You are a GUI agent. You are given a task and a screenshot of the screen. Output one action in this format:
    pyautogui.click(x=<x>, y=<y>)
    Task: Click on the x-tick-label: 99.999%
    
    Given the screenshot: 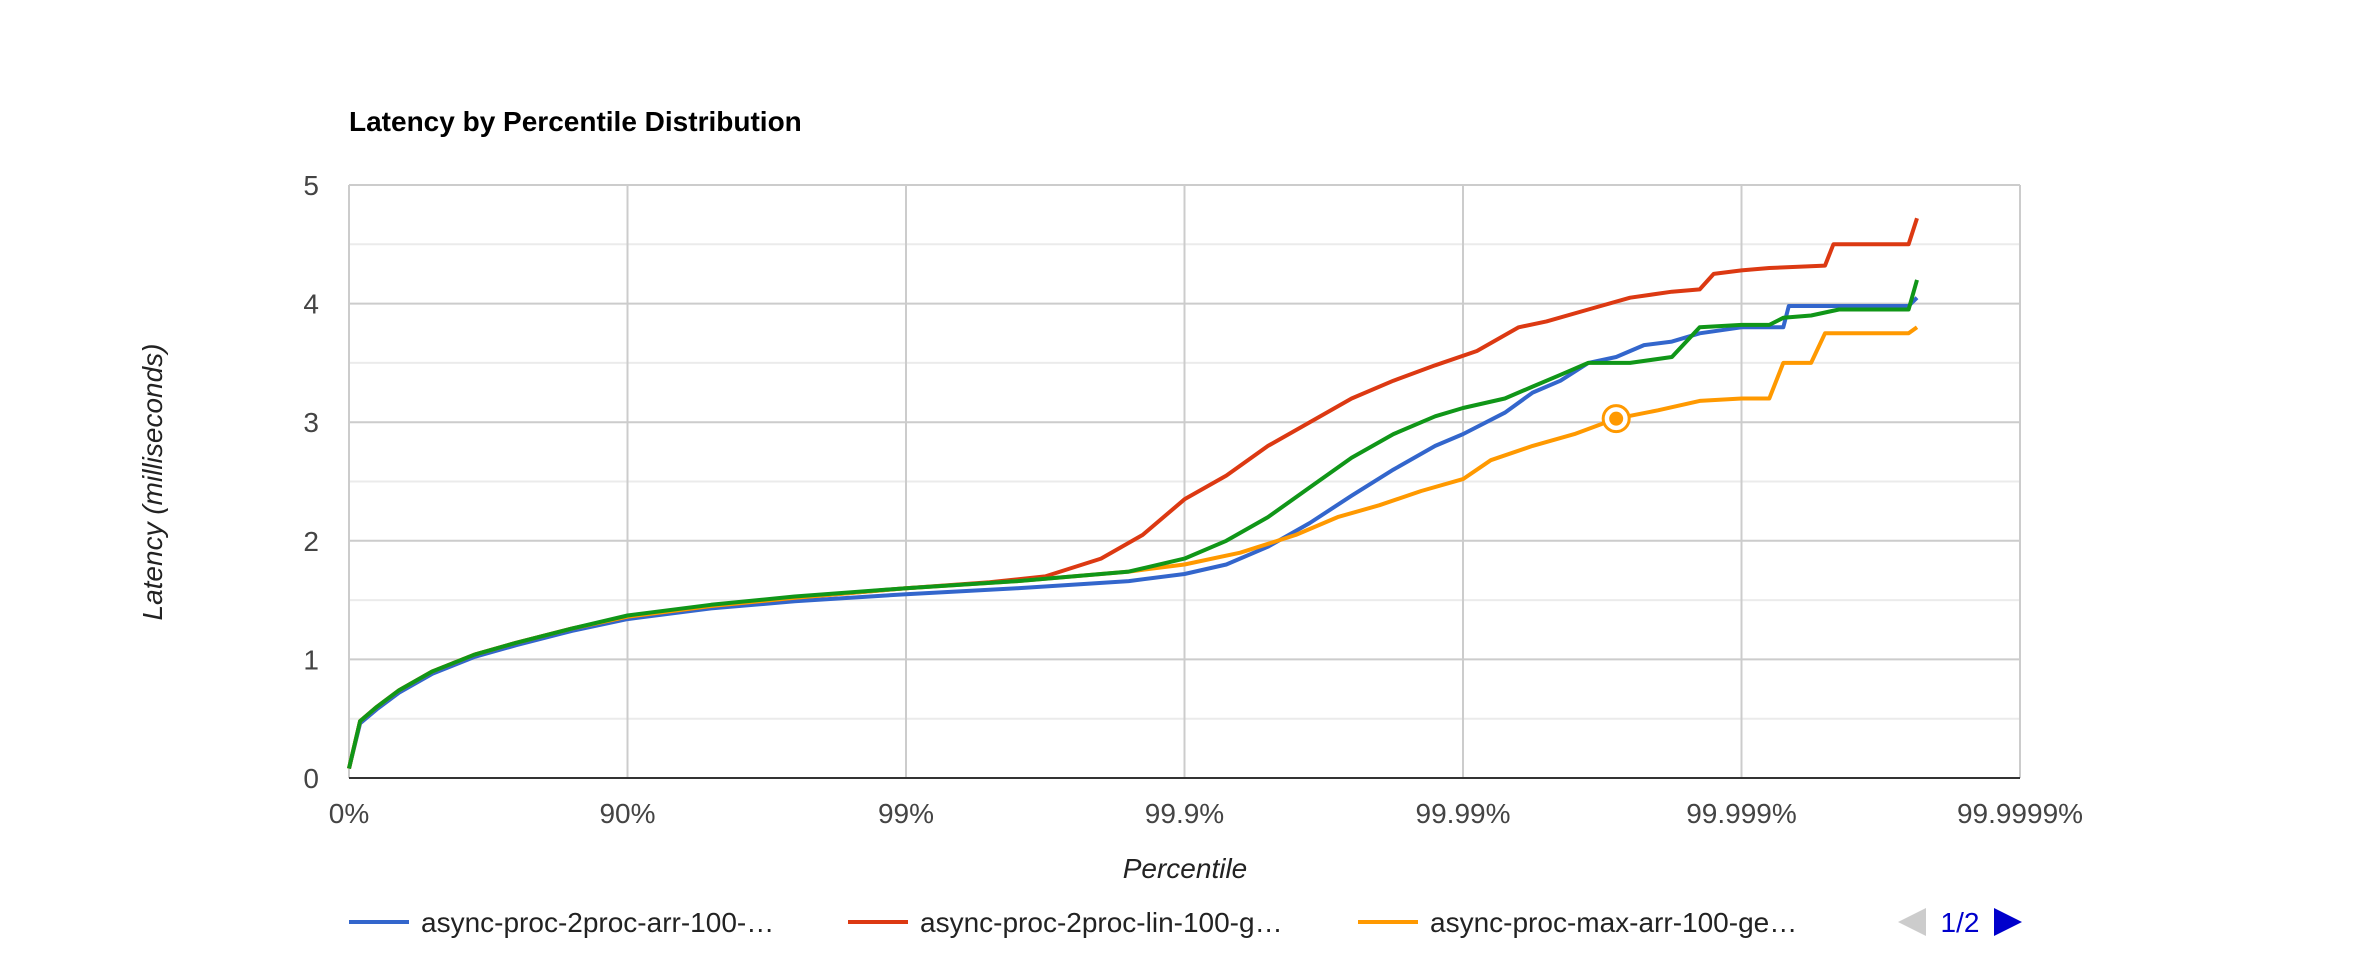 What is the action you would take?
    pyautogui.click(x=1741, y=813)
    